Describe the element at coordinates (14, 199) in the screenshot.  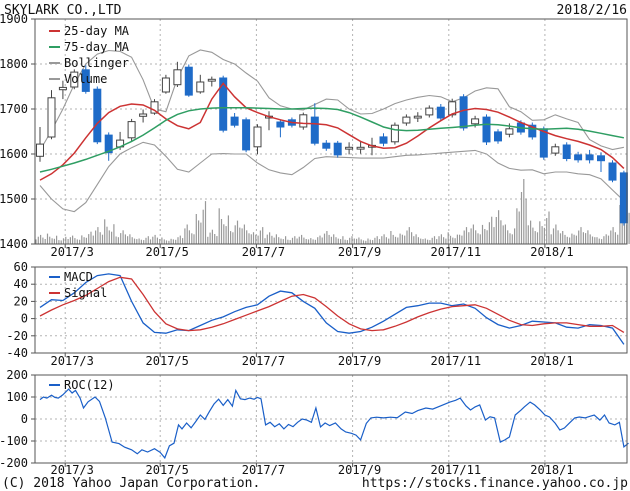
I see `y-tick-label: 1500` at that location.